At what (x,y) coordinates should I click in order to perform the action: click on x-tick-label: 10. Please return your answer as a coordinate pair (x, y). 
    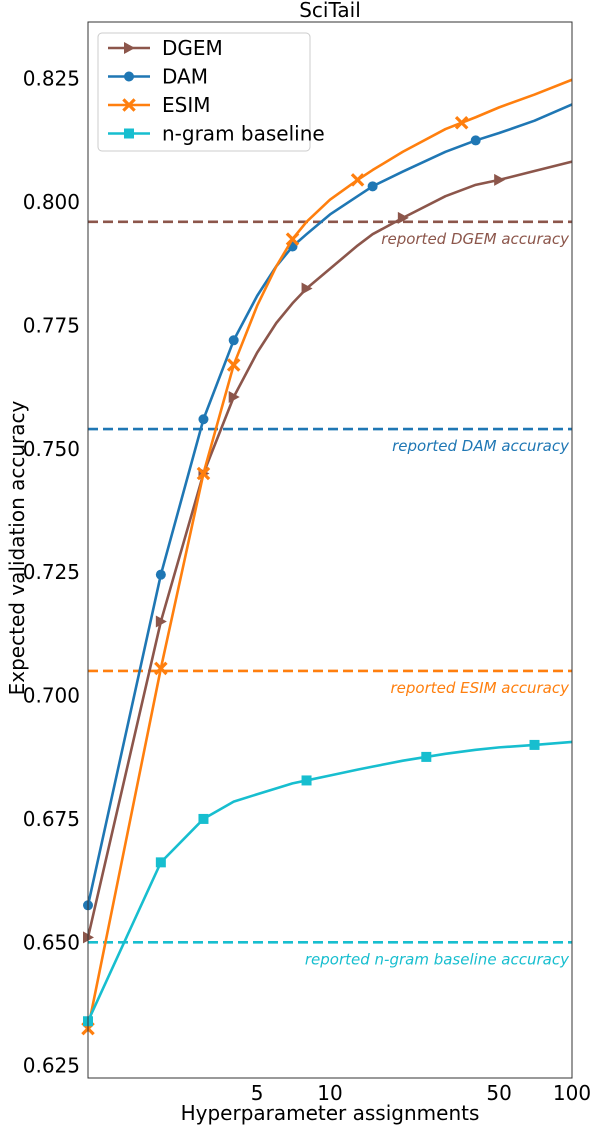
    Looking at the image, I should click on (329, 1093).